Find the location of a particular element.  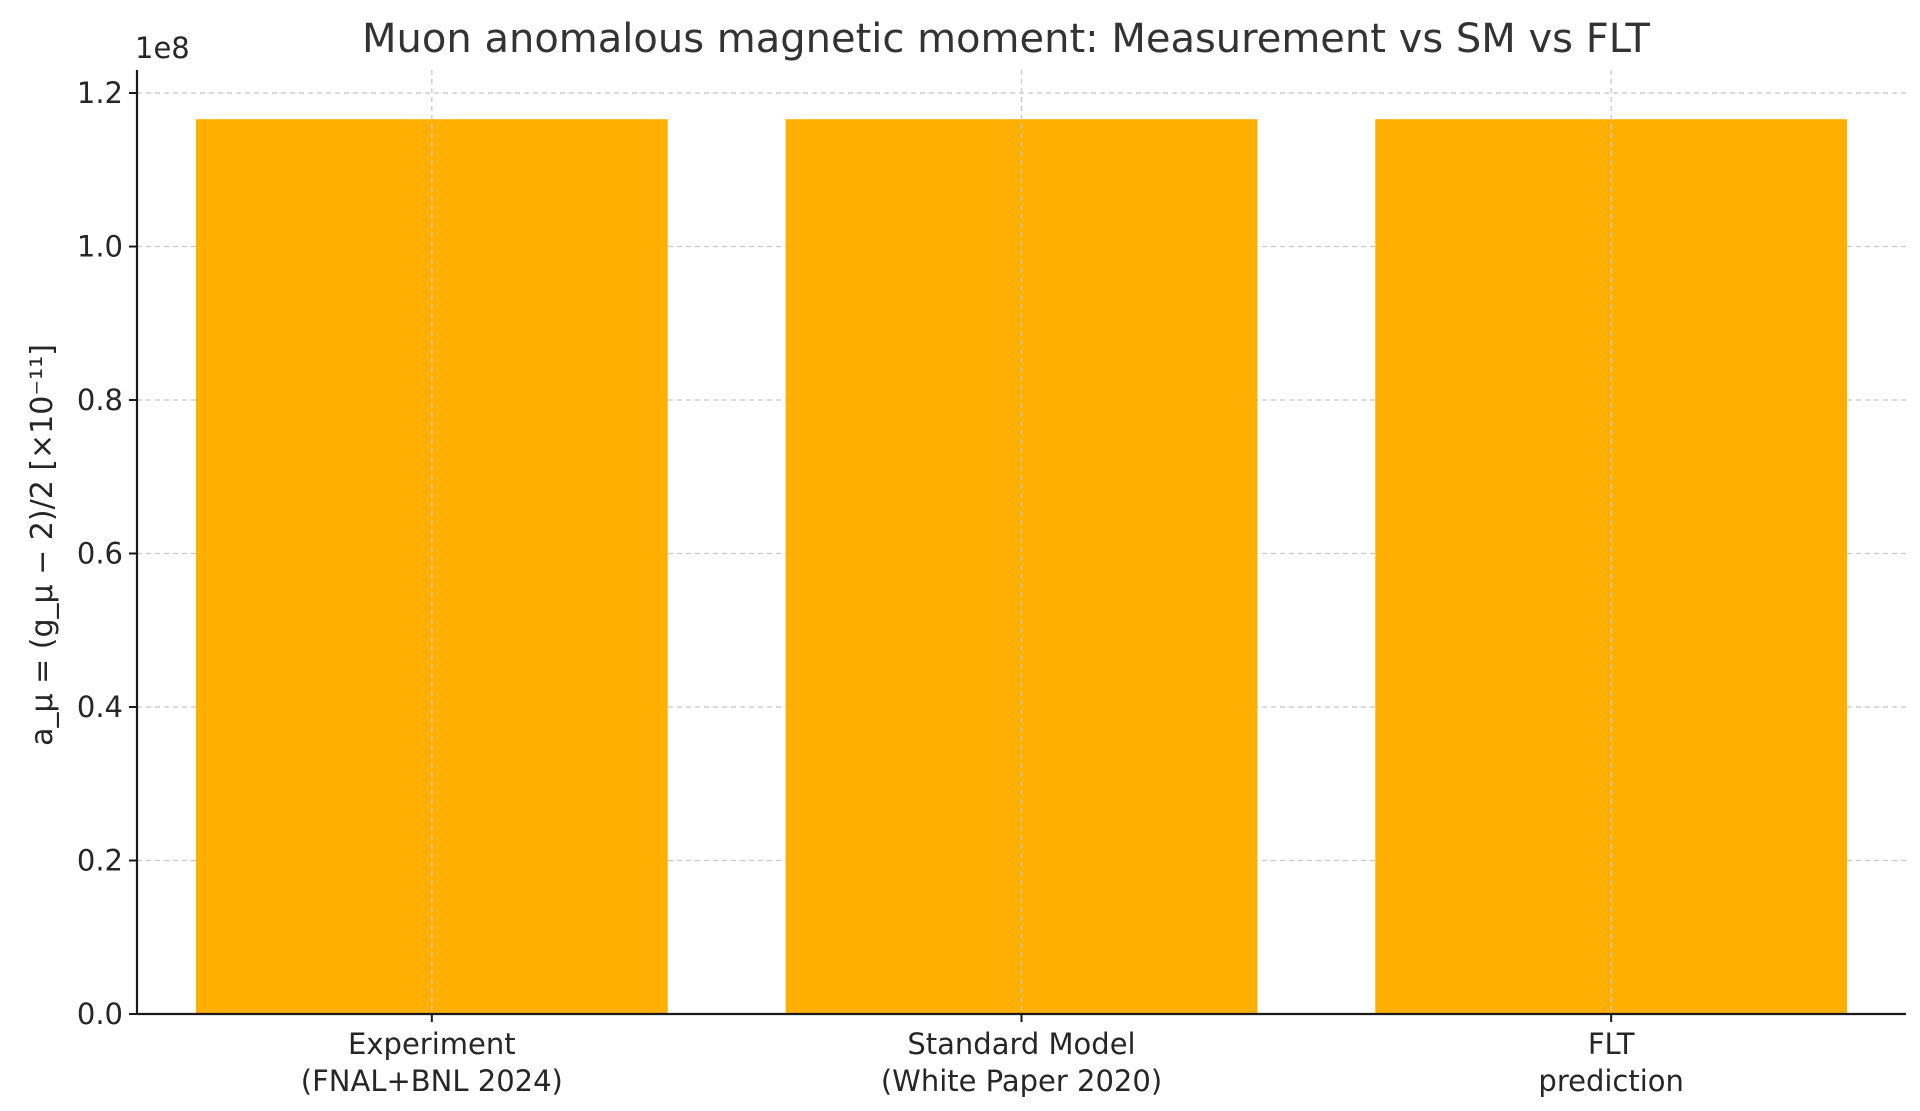

x-tick-label: FLT prediction is located at coordinates (1611, 1062).